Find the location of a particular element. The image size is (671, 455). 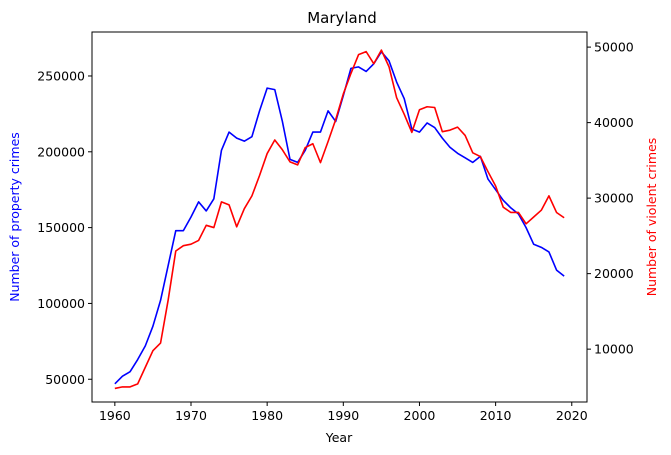

chart-title: Maryland is located at coordinates (342, 18).